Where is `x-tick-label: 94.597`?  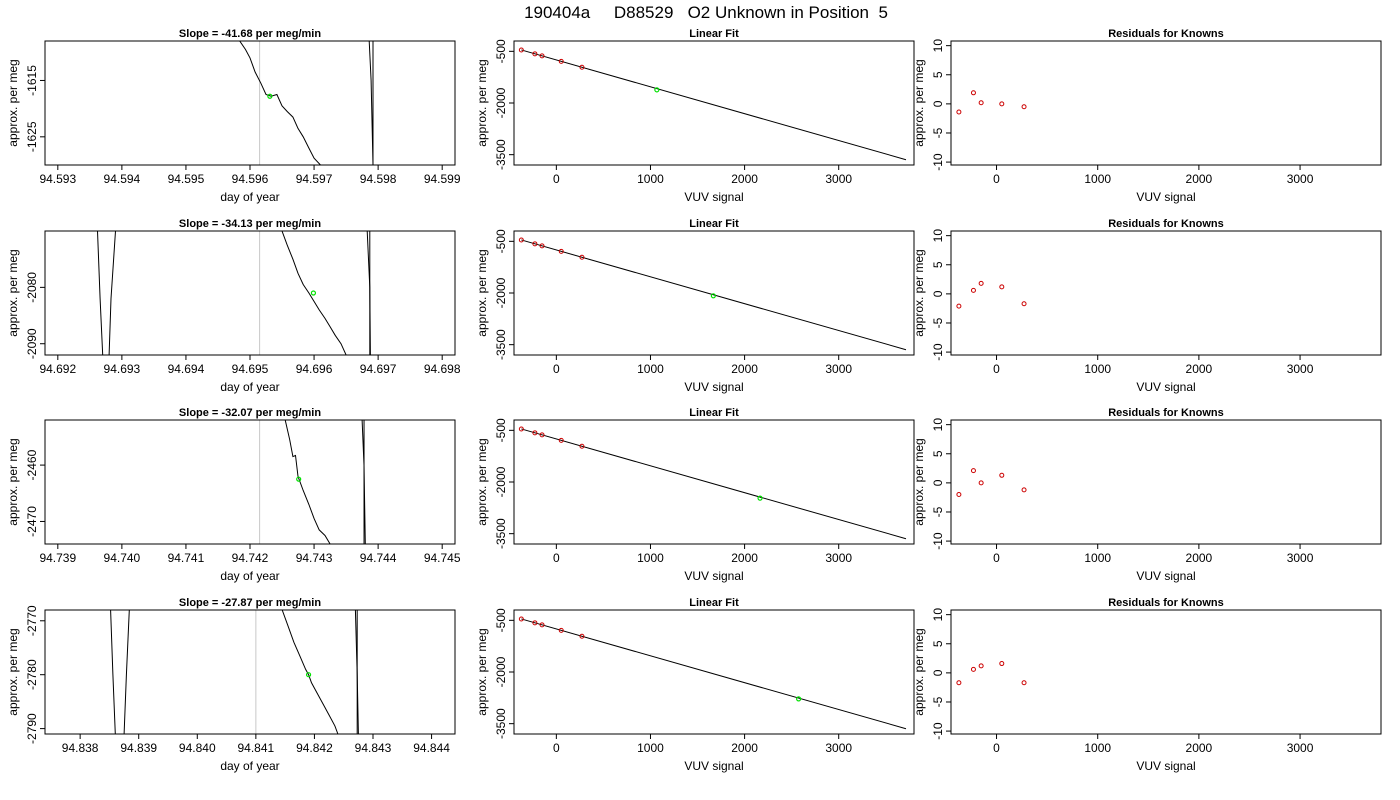 x-tick-label: 94.597 is located at coordinates (314, 179).